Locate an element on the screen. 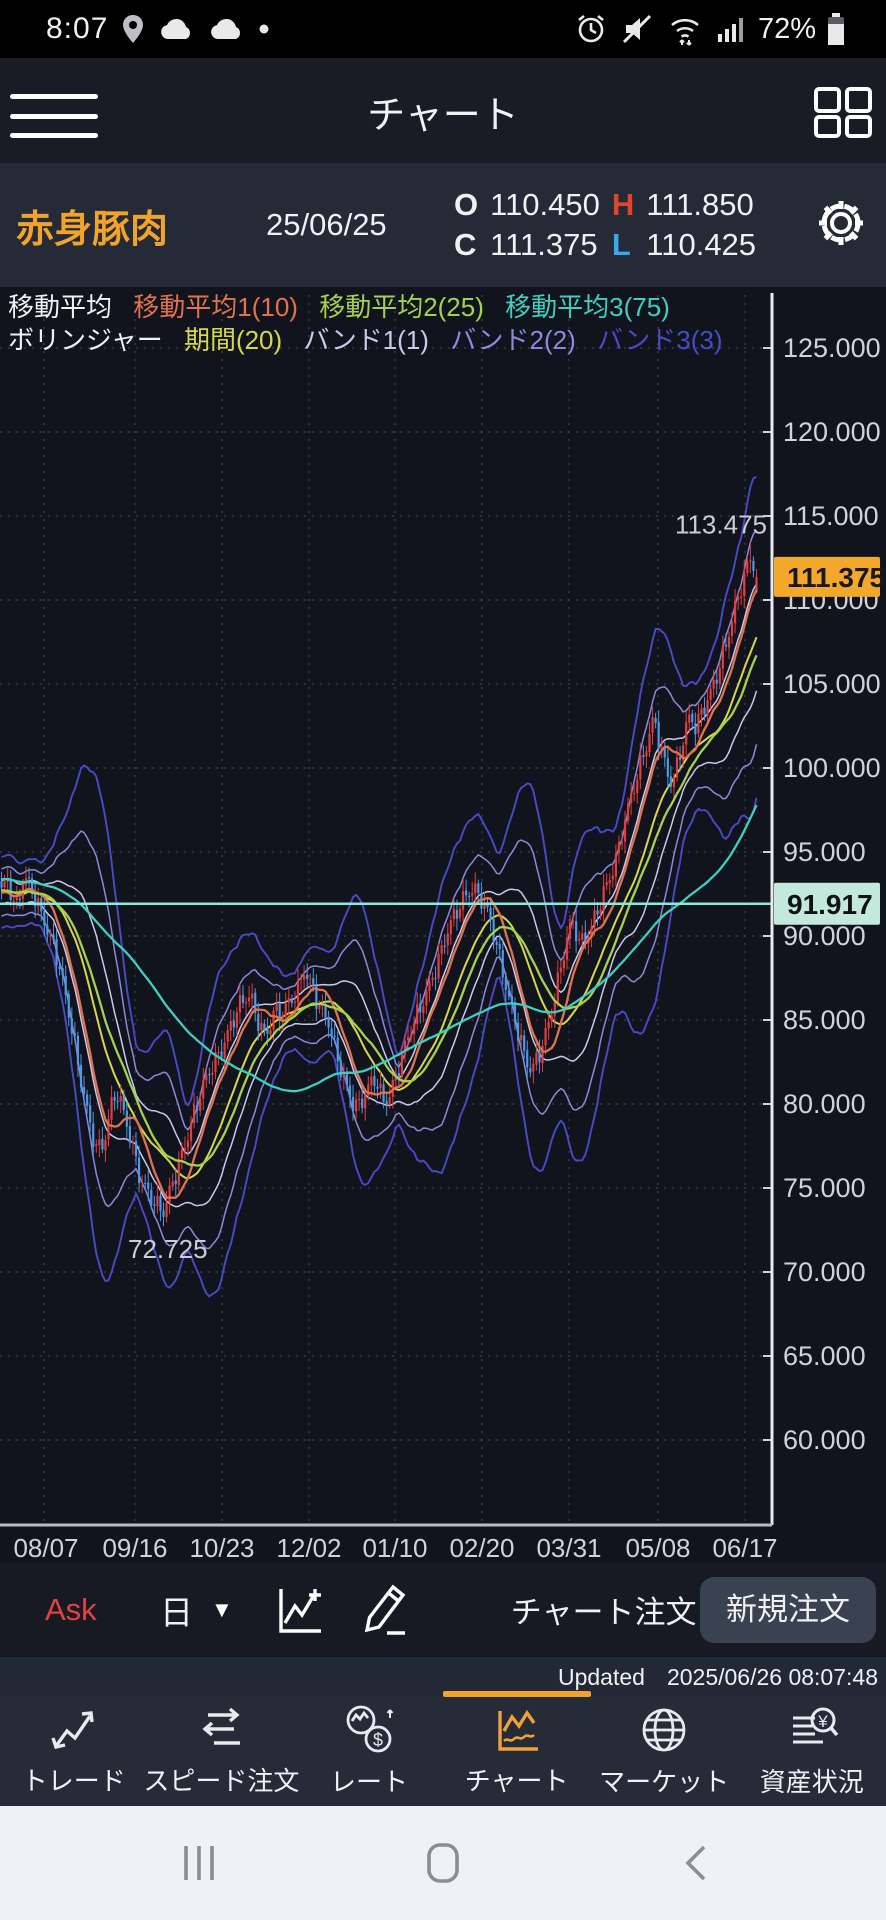 This screenshot has height=1920, width=886. legend-row-bollinger: ボリンジャー 期間(20) バンド1(1) バンド2(2) バンド3(3) is located at coordinates (372, 340).